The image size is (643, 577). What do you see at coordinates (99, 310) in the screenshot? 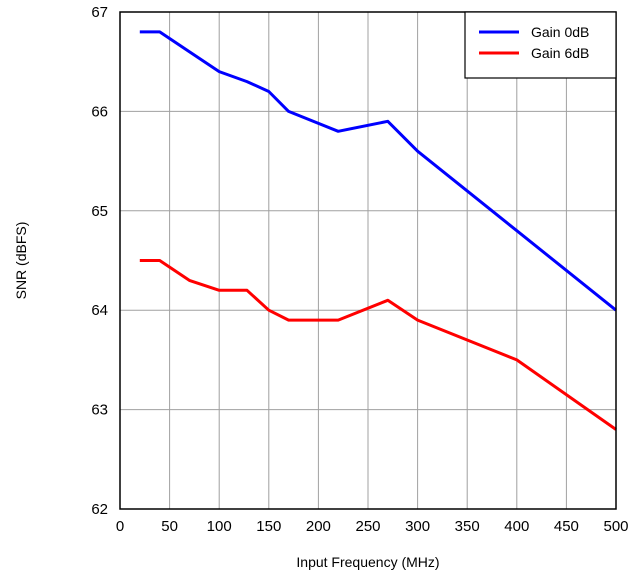
I see `y-tick-label: 64` at bounding box center [99, 310].